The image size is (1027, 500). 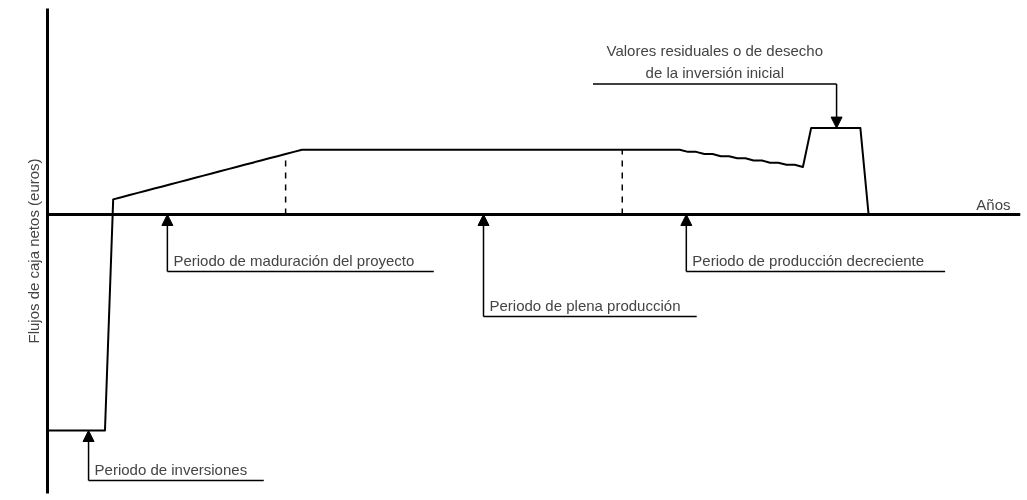 What do you see at coordinates (993, 204) in the screenshot?
I see `text: Años` at bounding box center [993, 204].